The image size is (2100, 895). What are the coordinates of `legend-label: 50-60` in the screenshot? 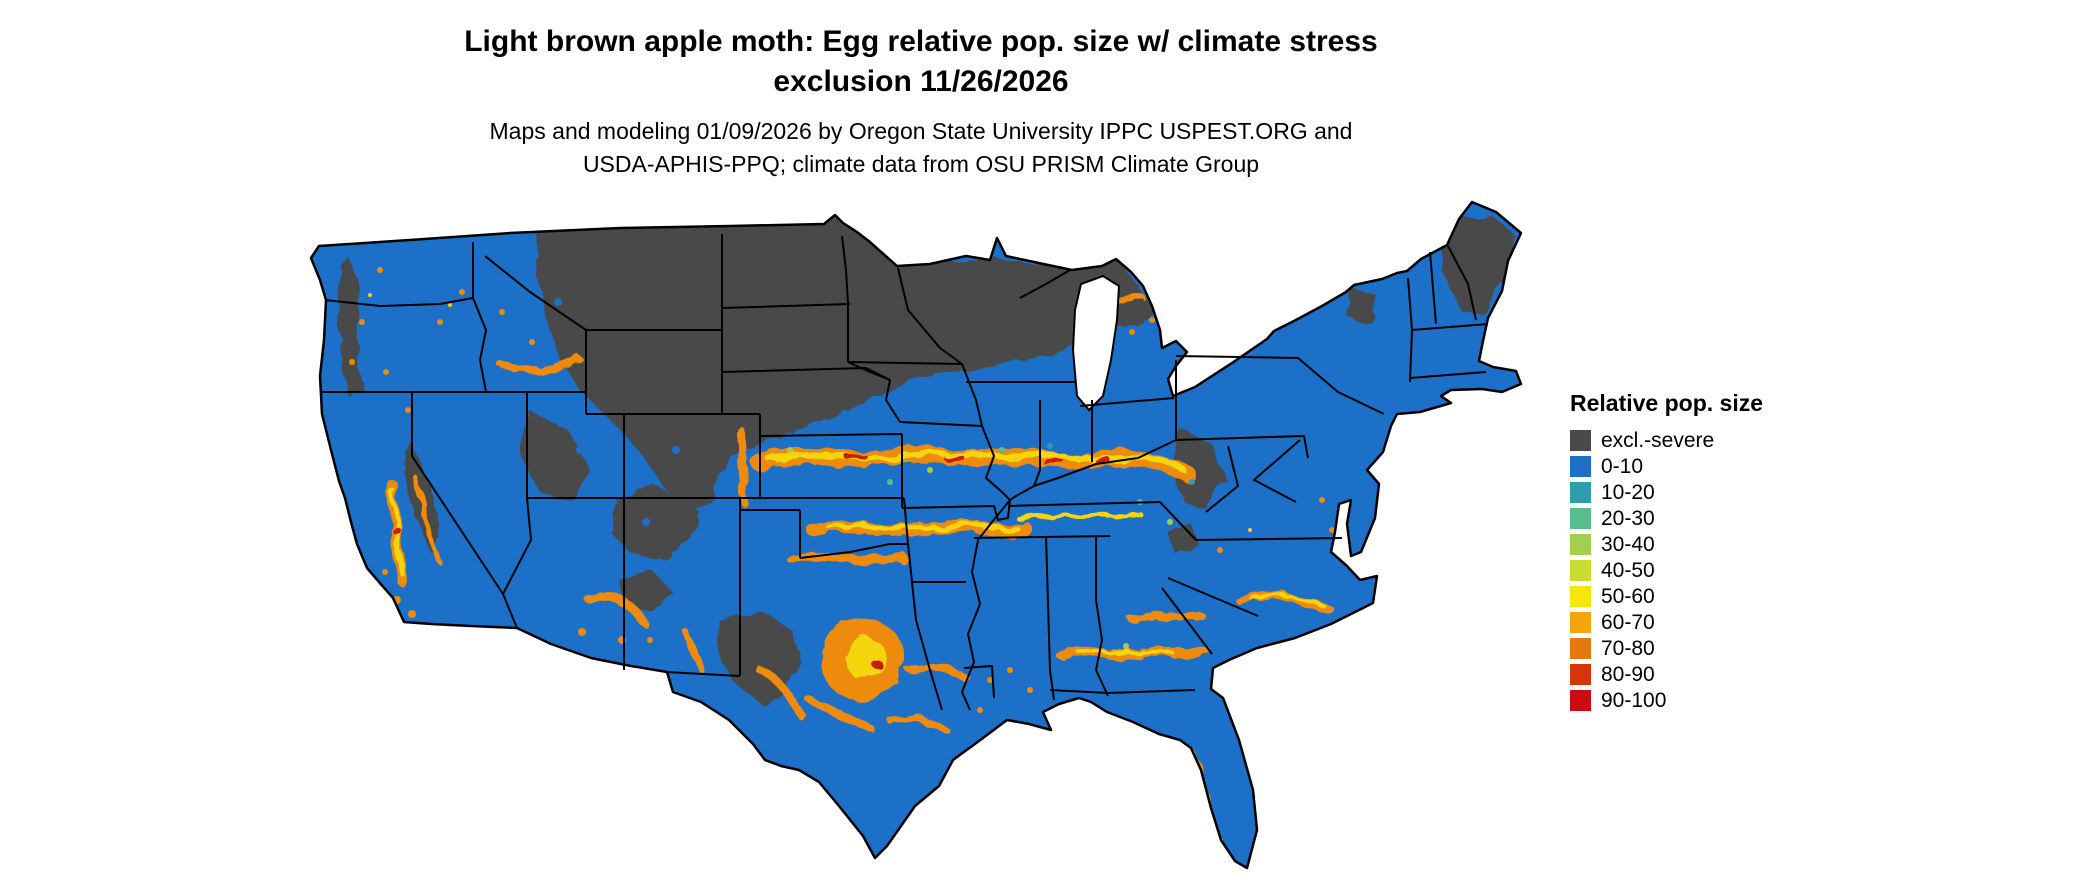 It's located at (1628, 596).